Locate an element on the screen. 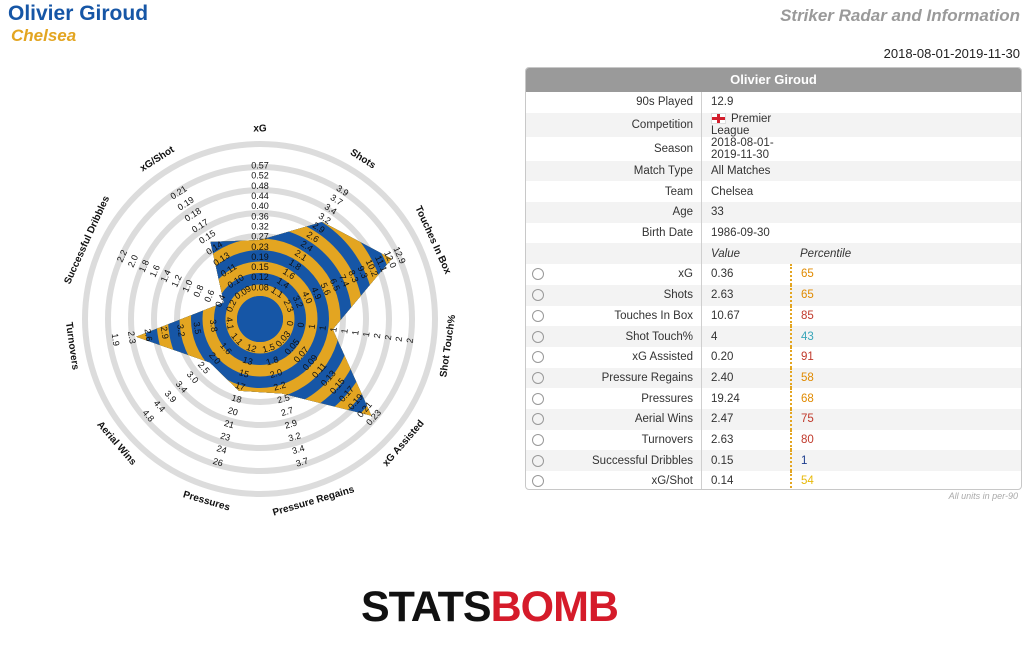 The image size is (1024, 649). grid-ring is located at coordinates (260, 319).